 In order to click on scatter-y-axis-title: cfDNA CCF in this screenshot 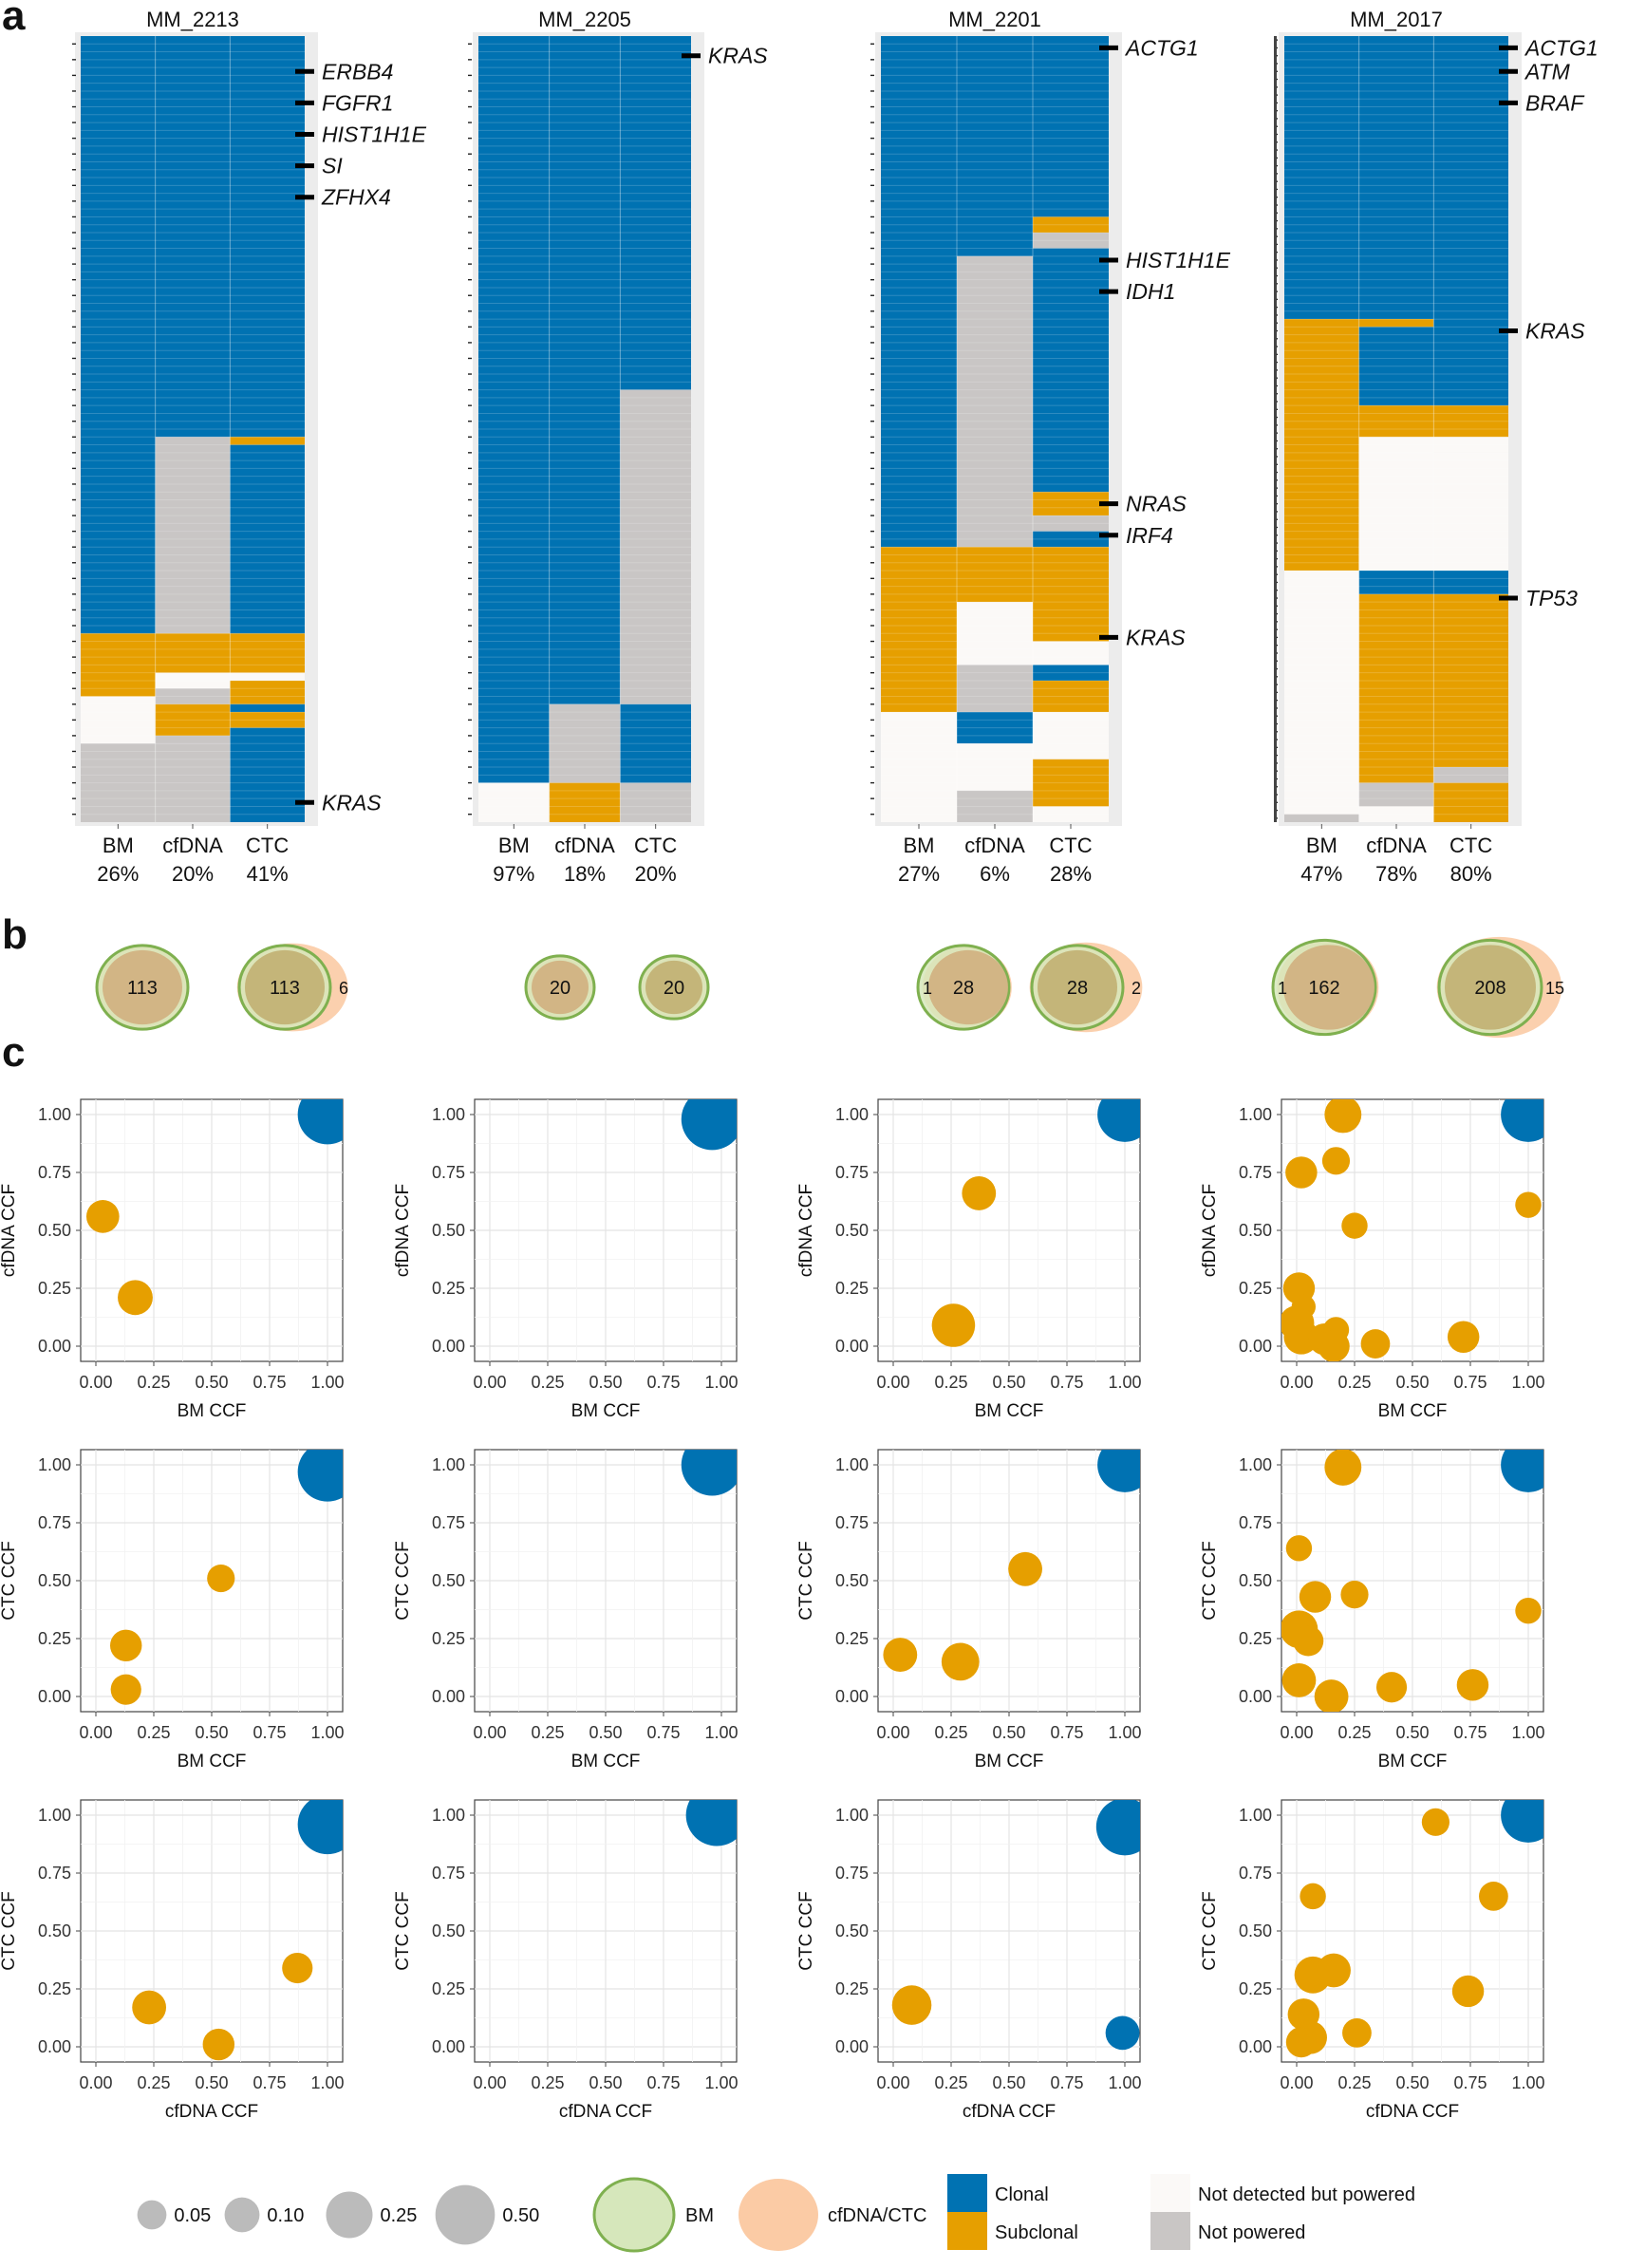, I will do `click(9, 1230)`.